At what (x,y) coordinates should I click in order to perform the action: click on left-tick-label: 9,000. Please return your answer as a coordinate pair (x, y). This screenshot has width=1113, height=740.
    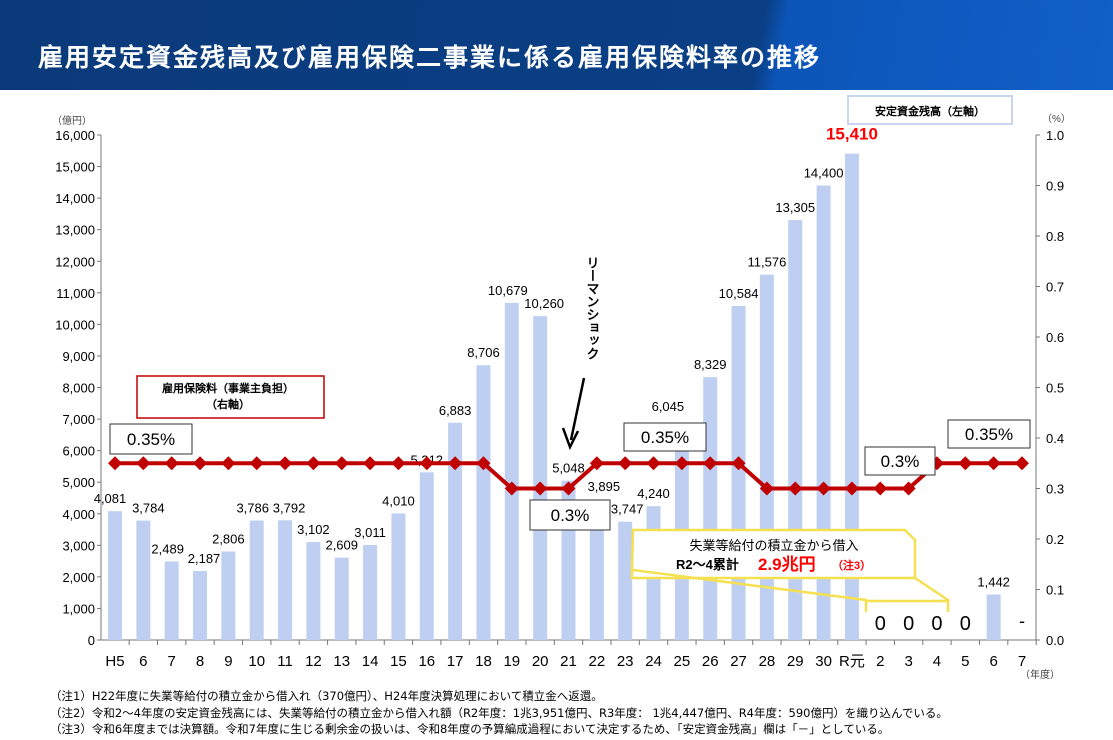
    Looking at the image, I should click on (78, 356).